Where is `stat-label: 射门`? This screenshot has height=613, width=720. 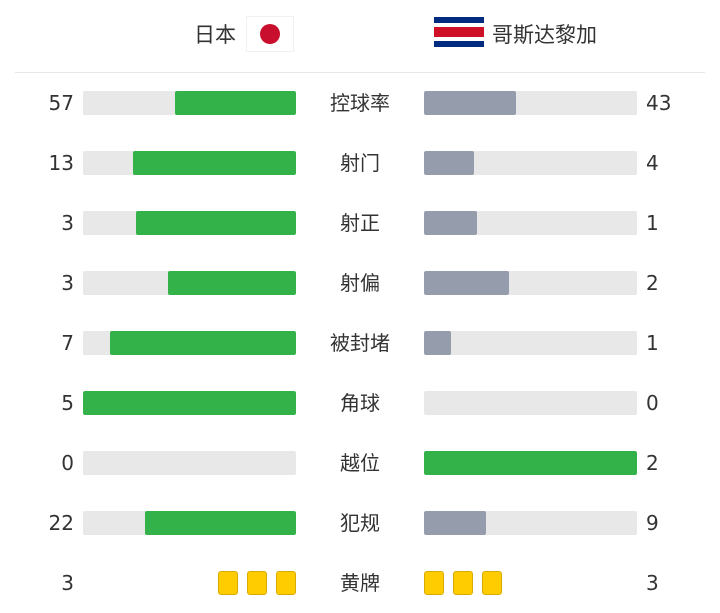 stat-label: 射门 is located at coordinates (360, 163).